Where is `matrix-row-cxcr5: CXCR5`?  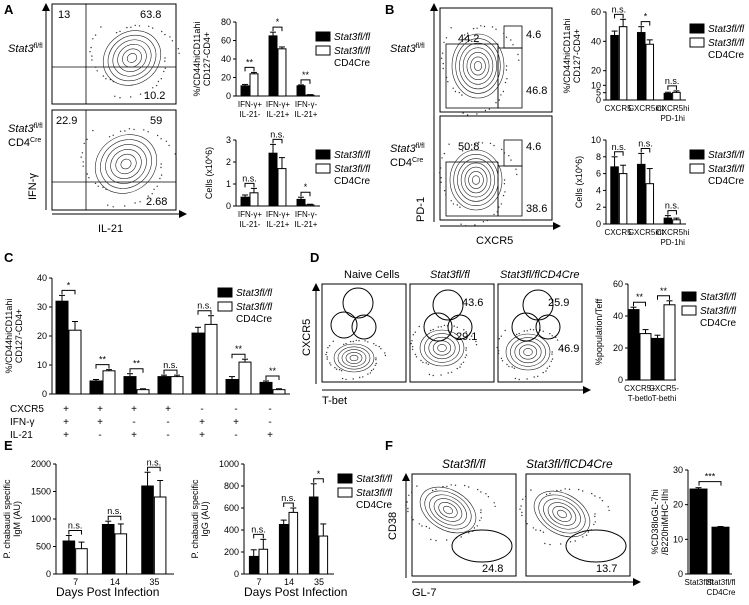
matrix-row-cxcr5: CXCR5 is located at coordinates (27, 409).